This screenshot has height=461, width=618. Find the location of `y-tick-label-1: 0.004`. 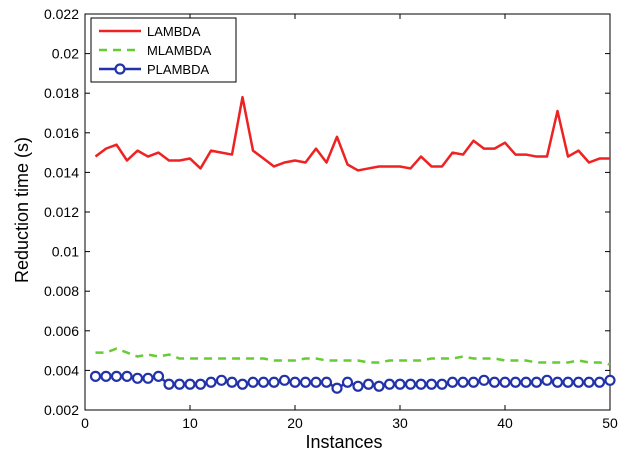

y-tick-label-1: 0.004 is located at coordinates (61, 370).